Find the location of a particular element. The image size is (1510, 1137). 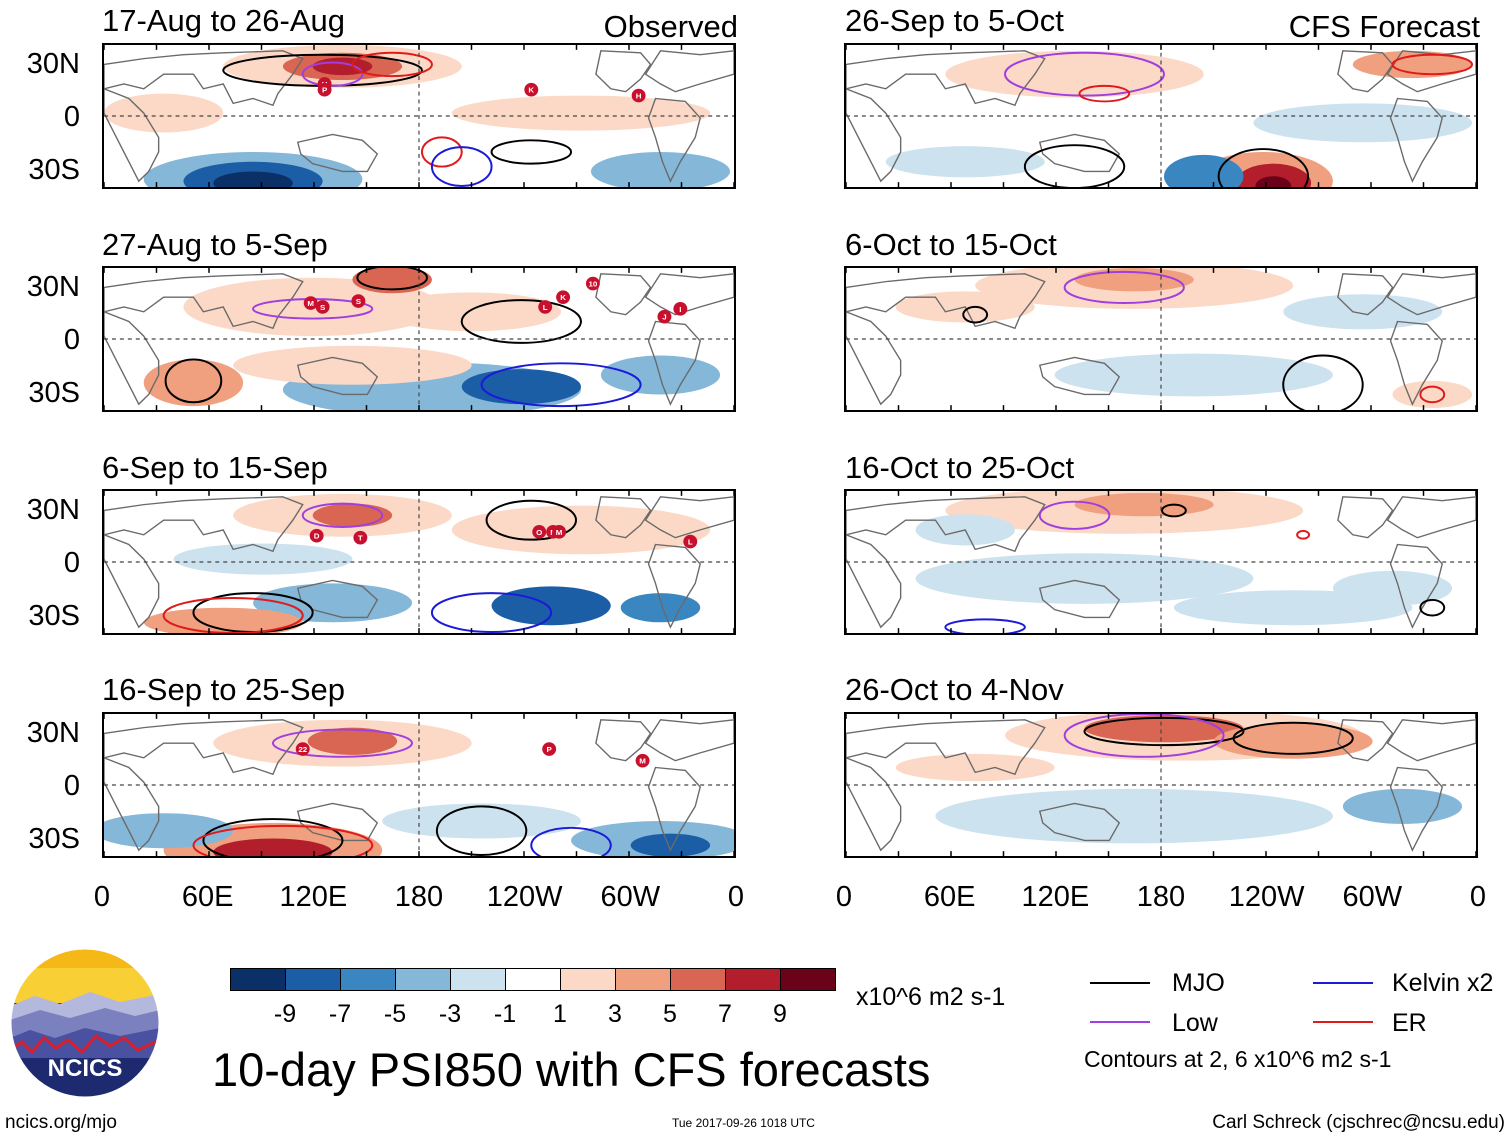

panel-title-7: 16-Oct to 25-Oct is located at coordinates (960, 467).